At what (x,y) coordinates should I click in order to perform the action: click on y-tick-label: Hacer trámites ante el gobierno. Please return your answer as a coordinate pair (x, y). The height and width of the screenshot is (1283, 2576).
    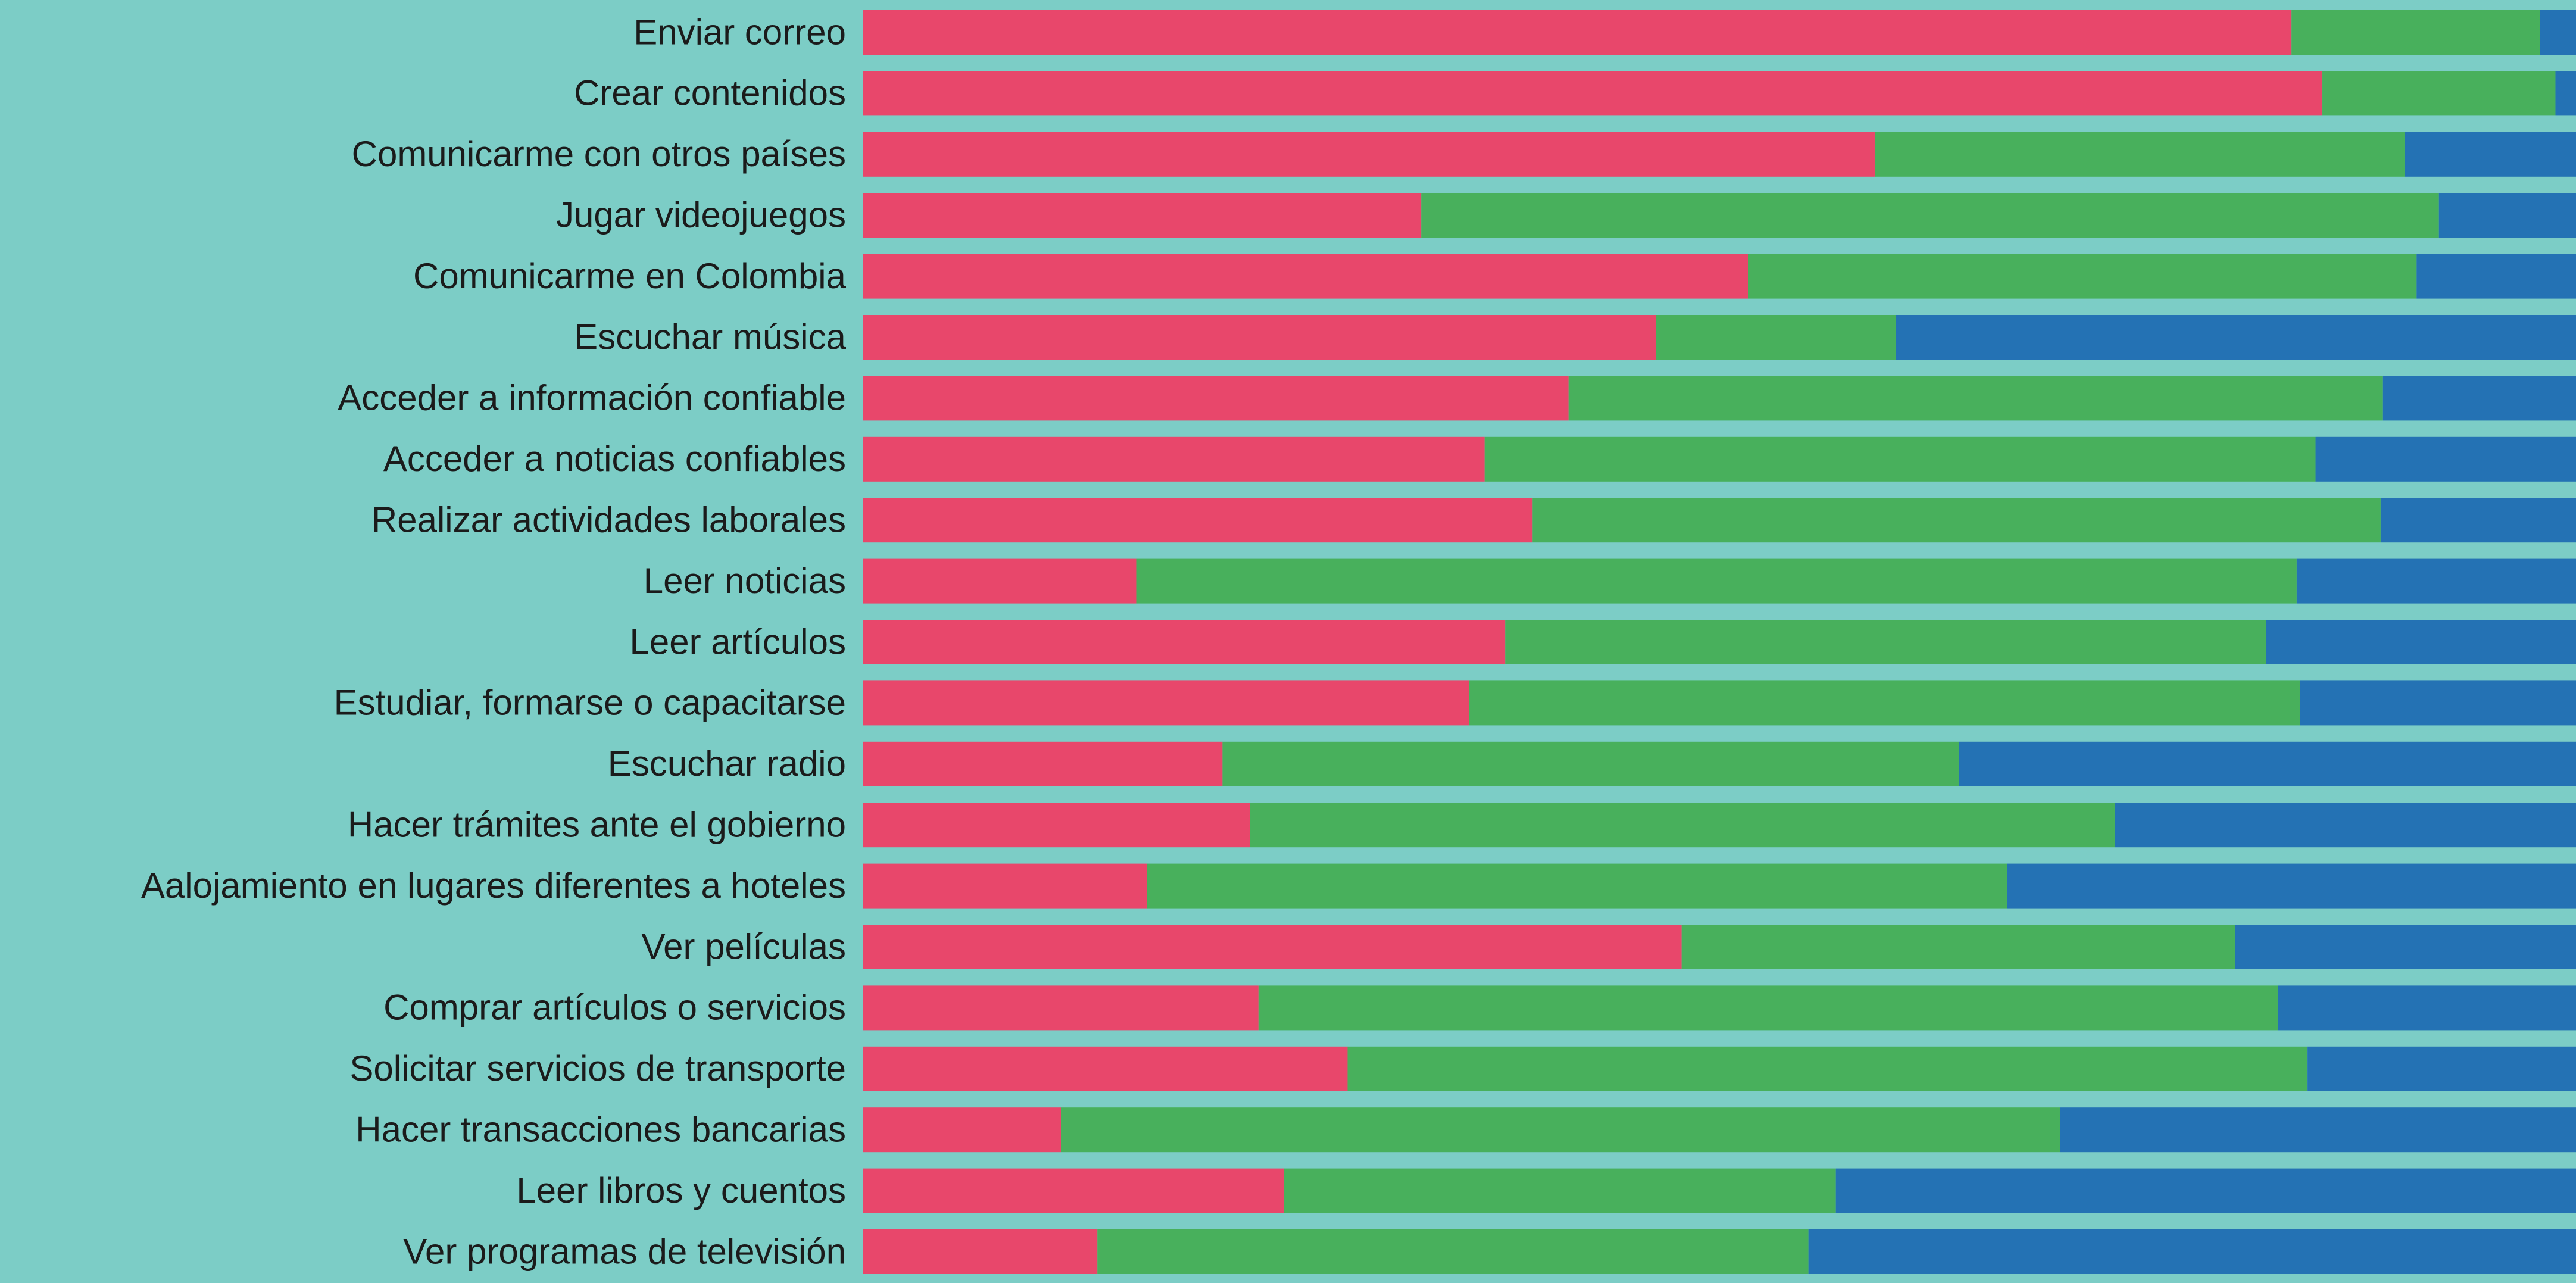
    Looking at the image, I should click on (597, 825).